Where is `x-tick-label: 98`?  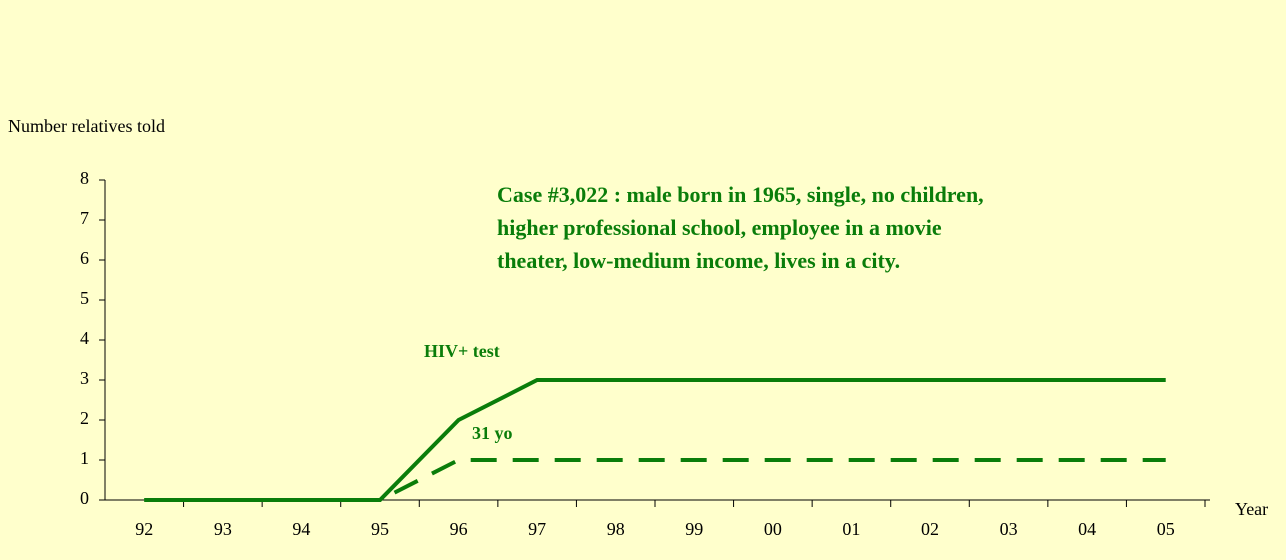 x-tick-label: 98 is located at coordinates (616, 529).